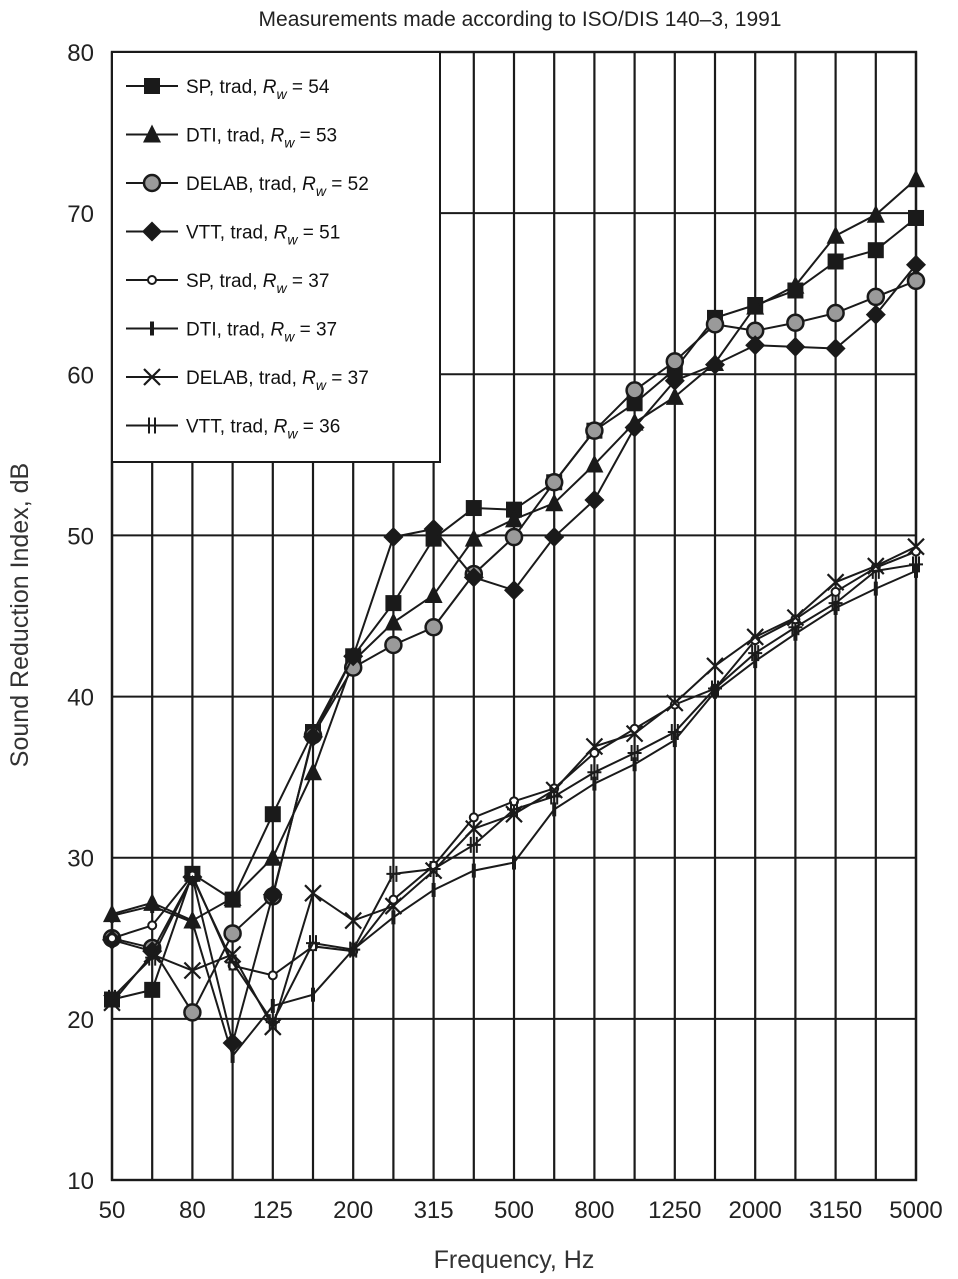  Describe the element at coordinates (353, 1210) in the screenshot. I see `x-tick-label: 200` at that location.